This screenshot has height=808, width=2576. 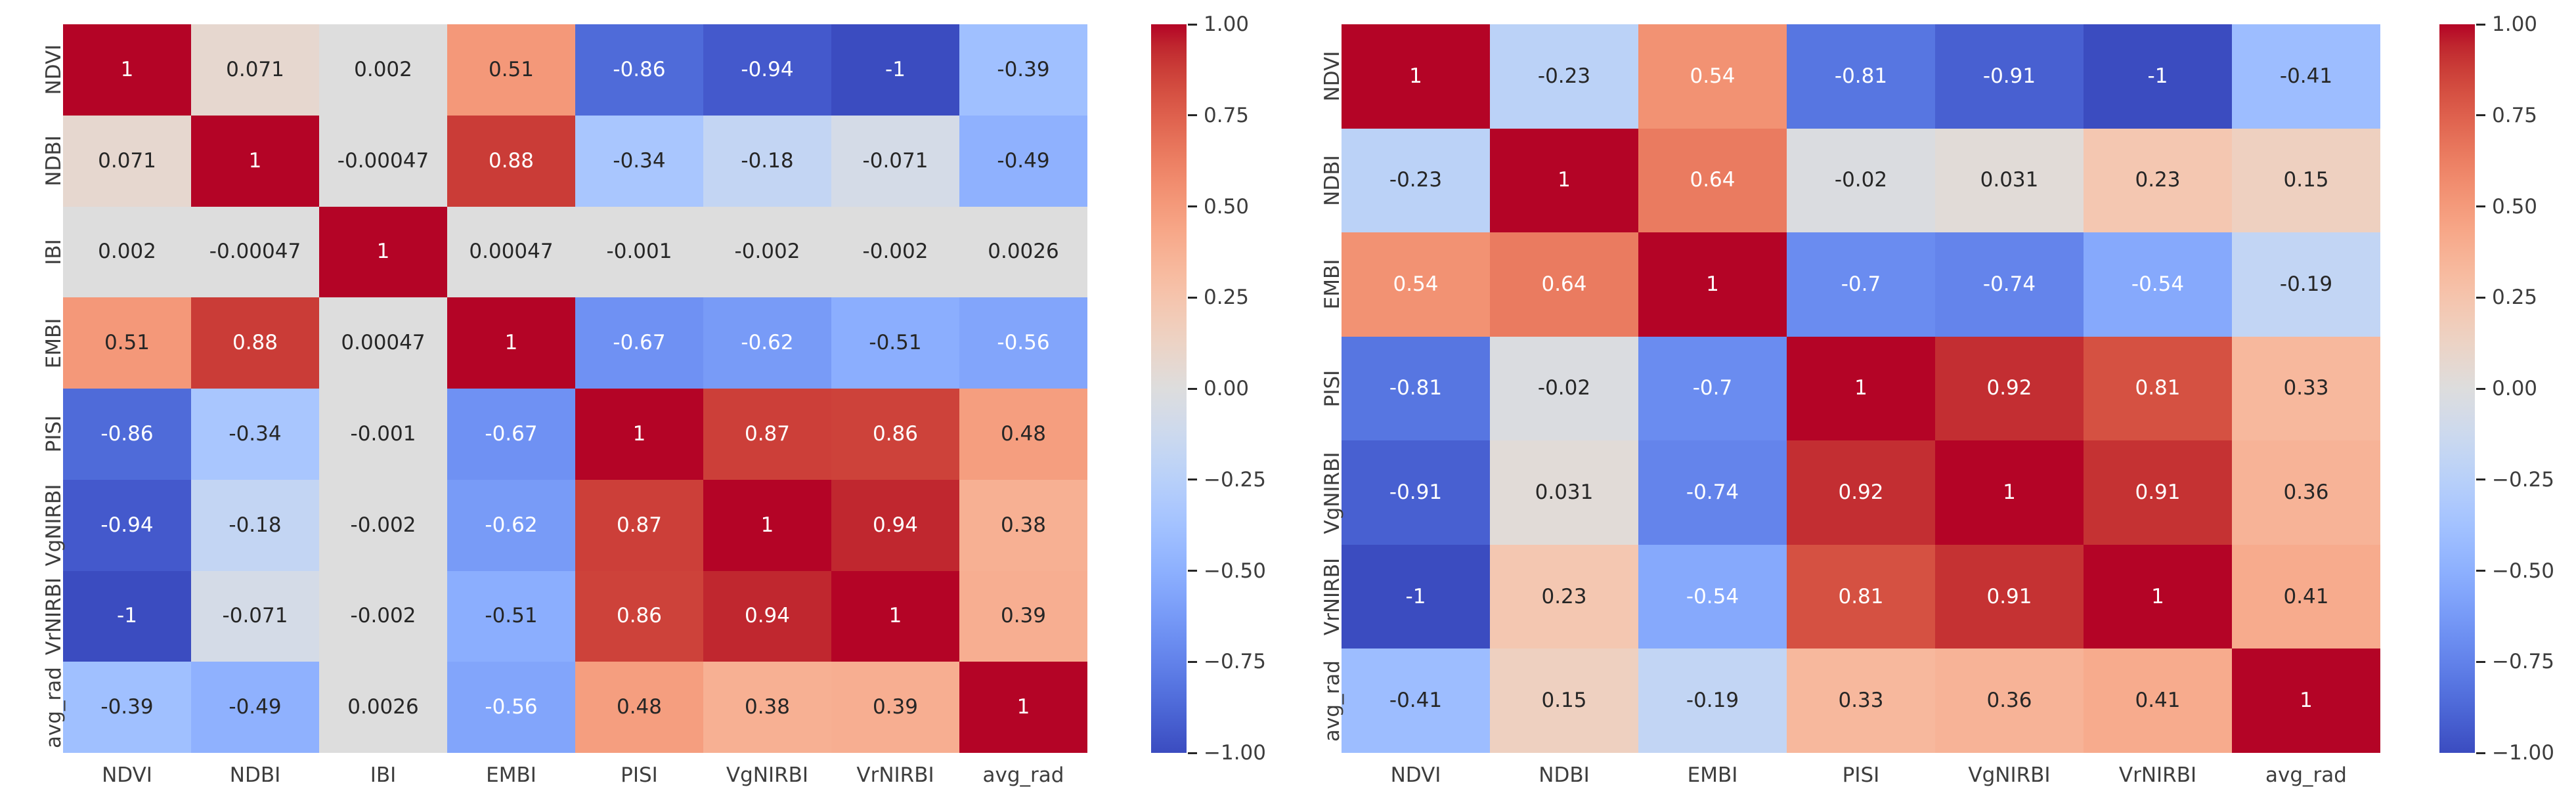 I want to click on heatmap-cell-VrNIRBI-EMBI: -0.54, so click(x=1713, y=596).